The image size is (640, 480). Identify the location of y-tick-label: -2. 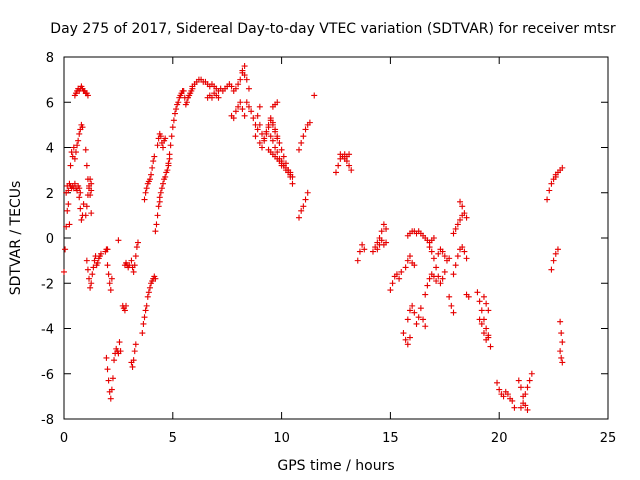
(47, 284).